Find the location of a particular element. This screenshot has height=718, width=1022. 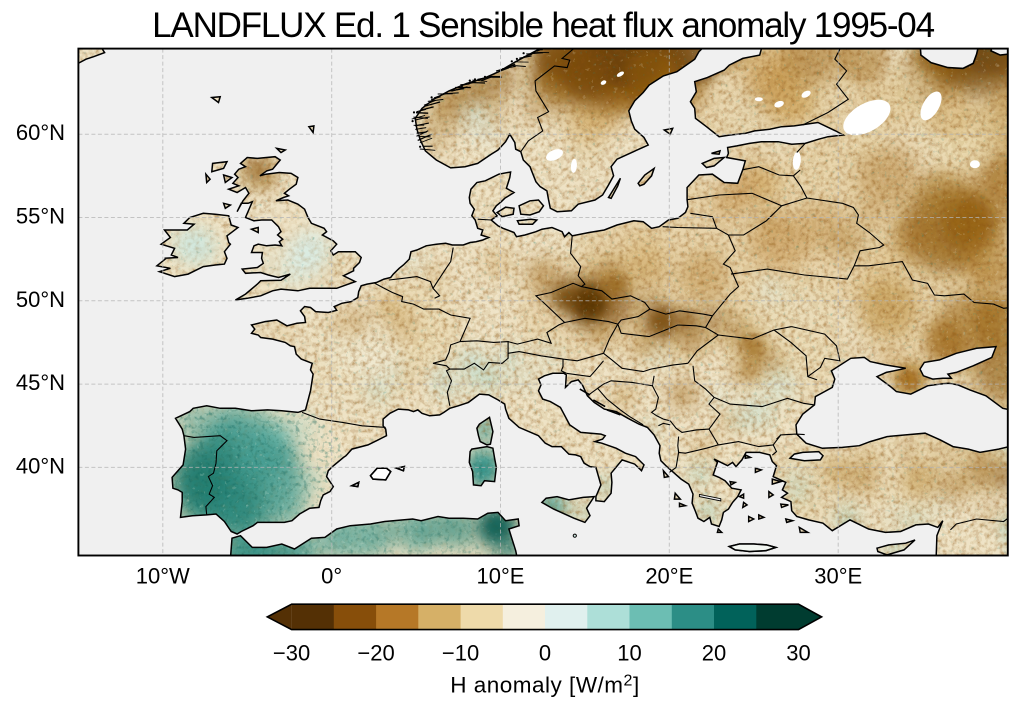

svg-text: 0° is located at coordinates (331, 576).